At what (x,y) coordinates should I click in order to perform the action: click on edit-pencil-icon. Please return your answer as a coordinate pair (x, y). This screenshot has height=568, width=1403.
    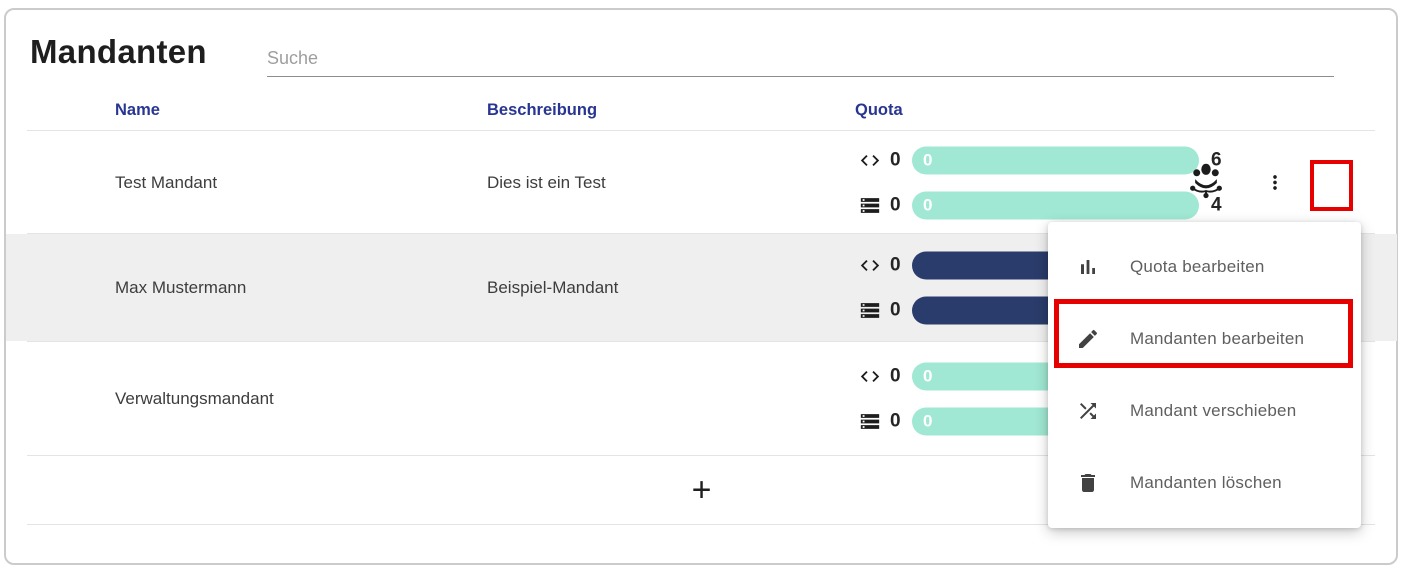
    Looking at the image, I should click on (1088, 339).